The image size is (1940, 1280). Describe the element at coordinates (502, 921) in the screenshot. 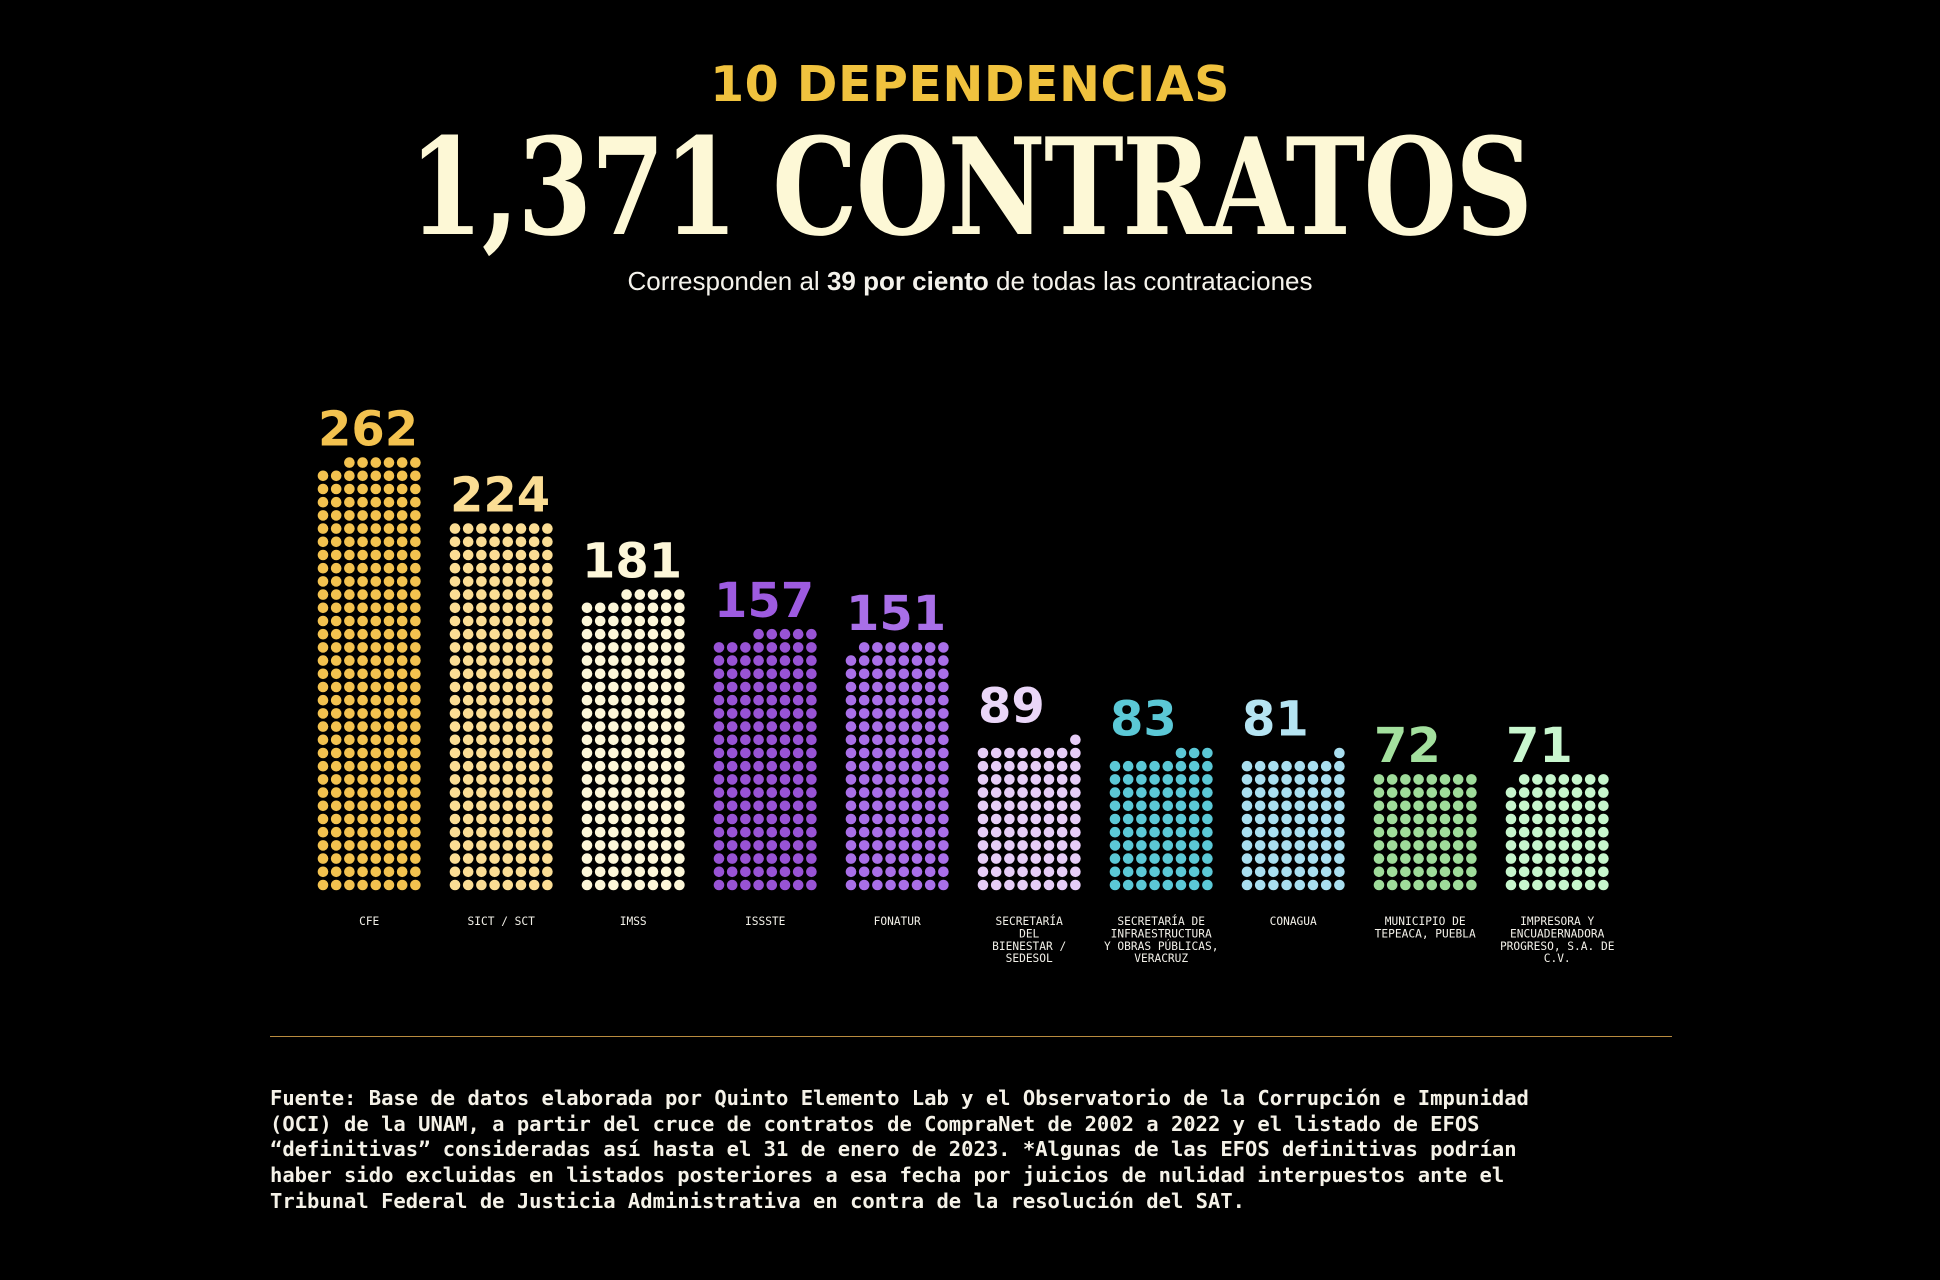

I see `category-label: SICT / SCT` at that location.